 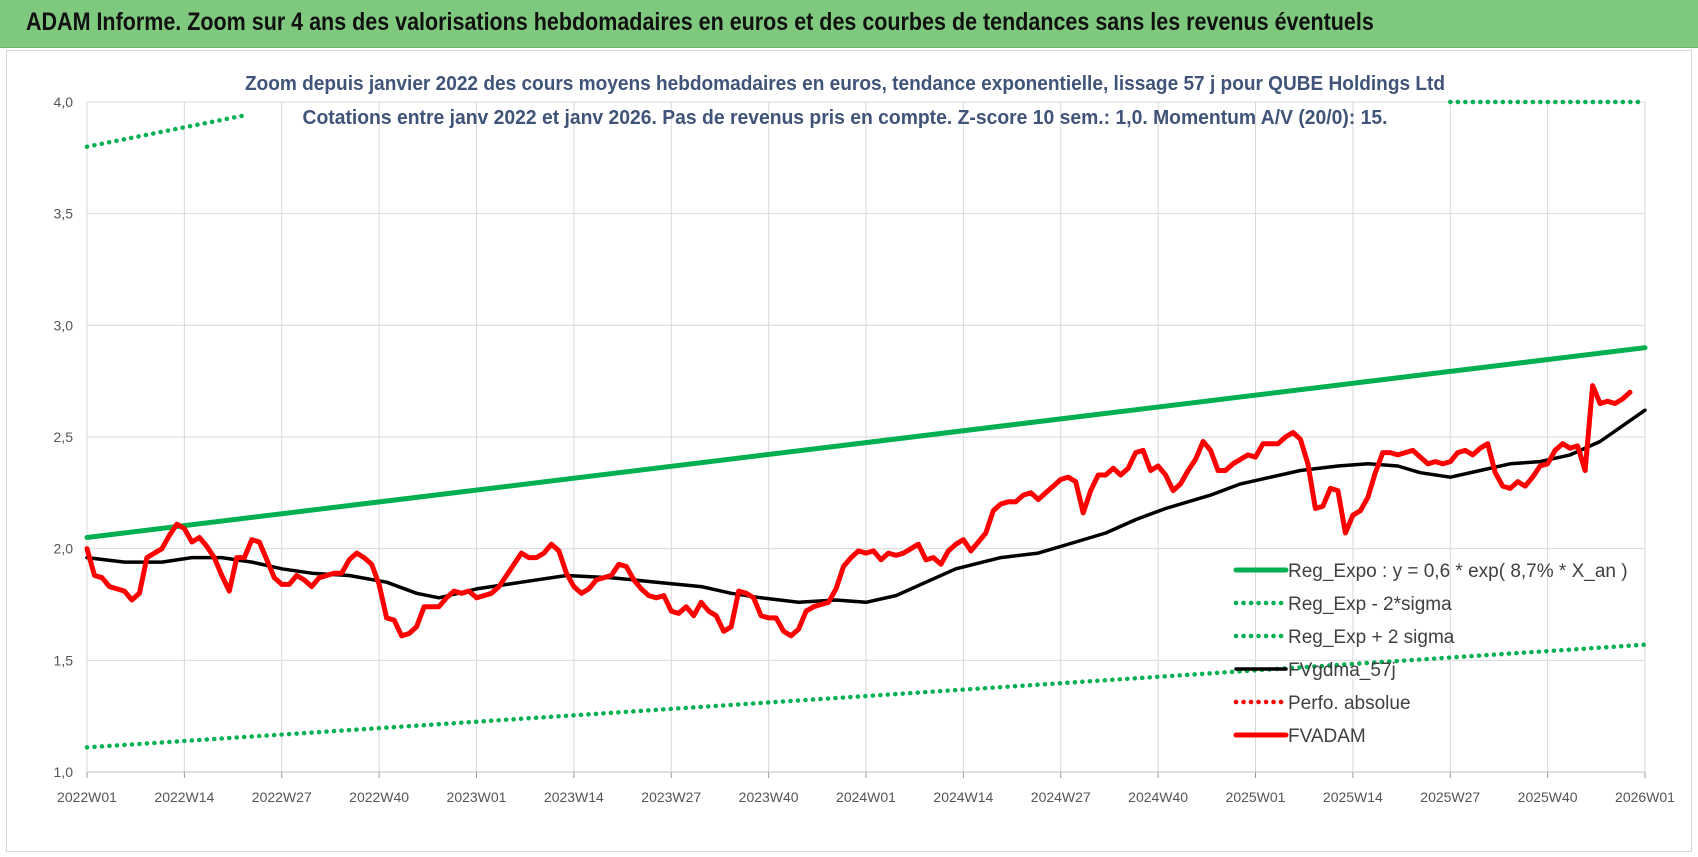 I want to click on x-tick-label: 2024W14, so click(x=963, y=797).